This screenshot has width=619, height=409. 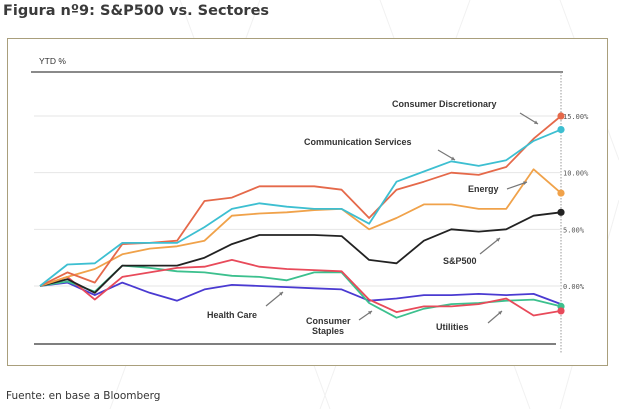 What do you see at coordinates (136, 11) in the screenshot?
I see `figure-title: Figura nº9: S&P500 vs. Sectores` at bounding box center [136, 11].